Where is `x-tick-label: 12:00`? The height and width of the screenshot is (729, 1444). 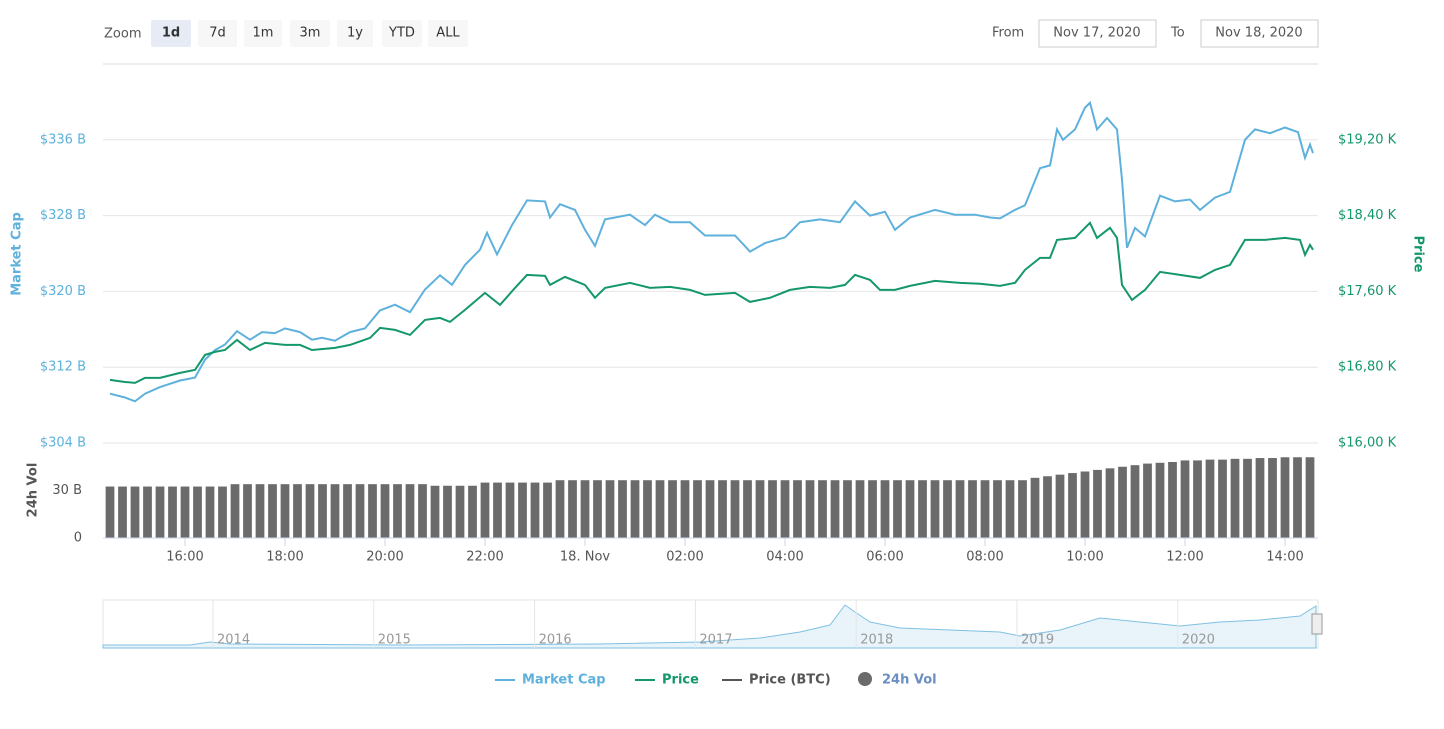
x-tick-label: 12:00 is located at coordinates (1184, 557).